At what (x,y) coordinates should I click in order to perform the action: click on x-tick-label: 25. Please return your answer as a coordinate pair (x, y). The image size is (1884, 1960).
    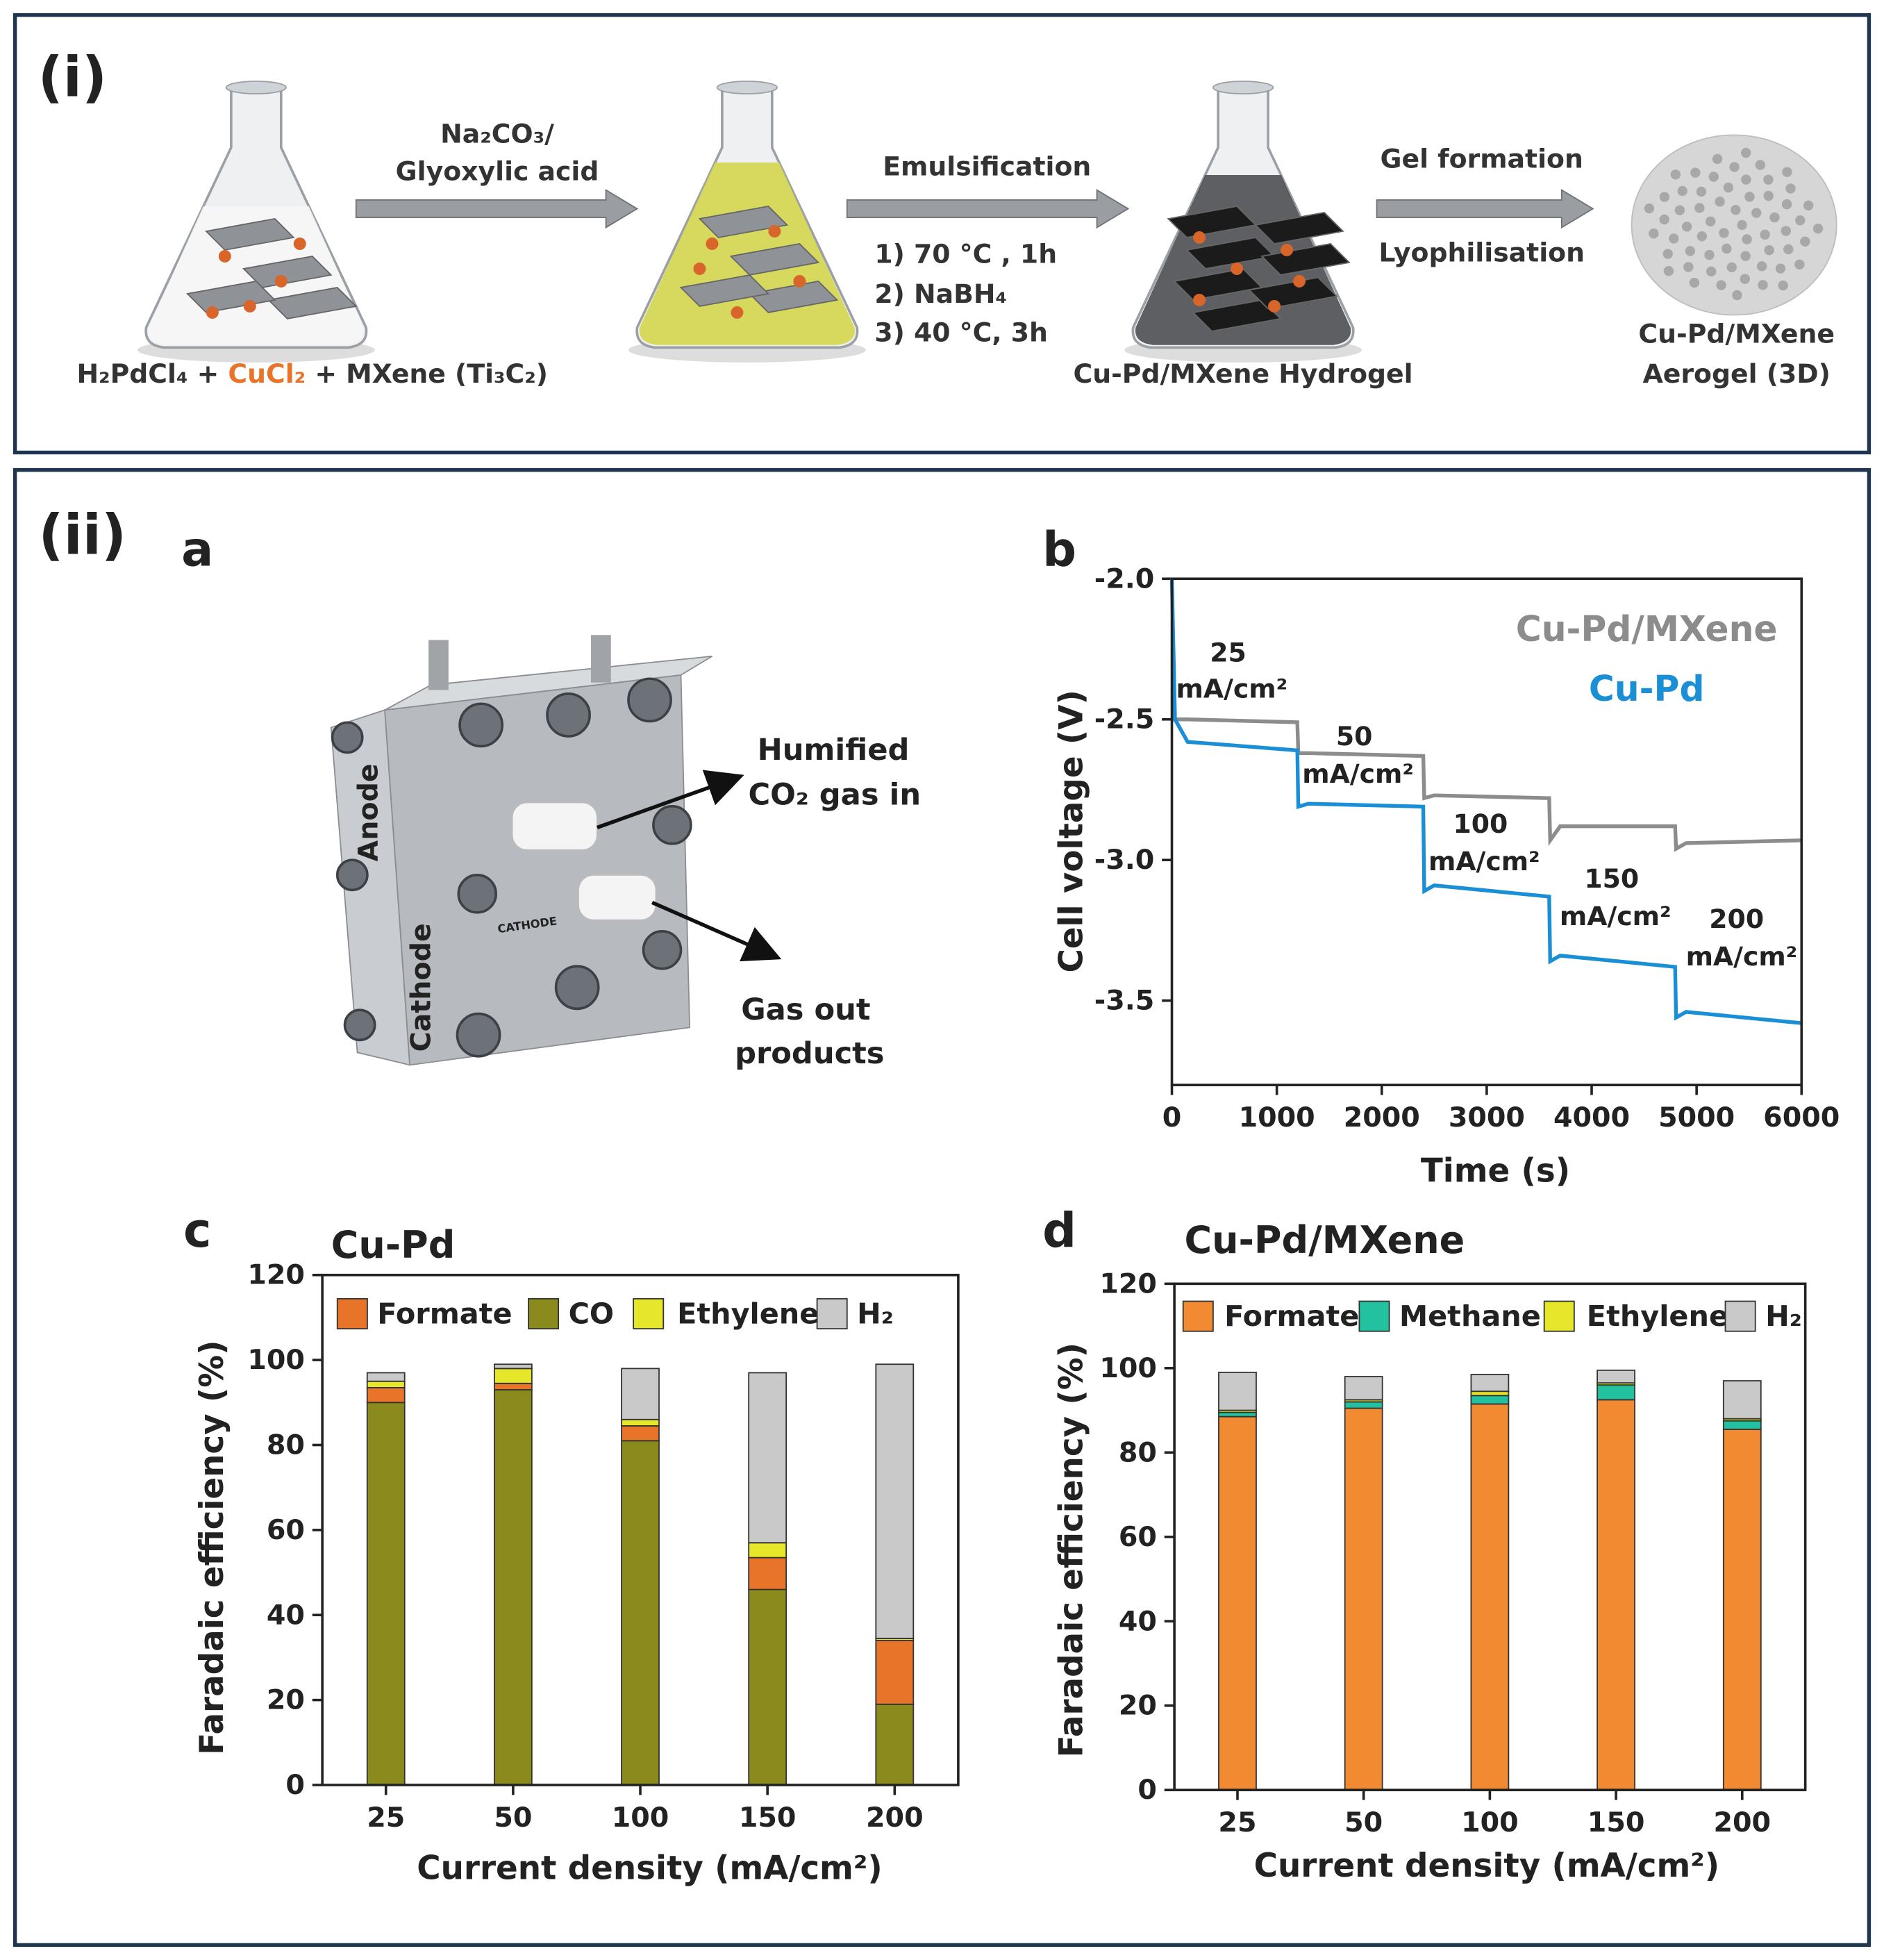
    Looking at the image, I should click on (1237, 1823).